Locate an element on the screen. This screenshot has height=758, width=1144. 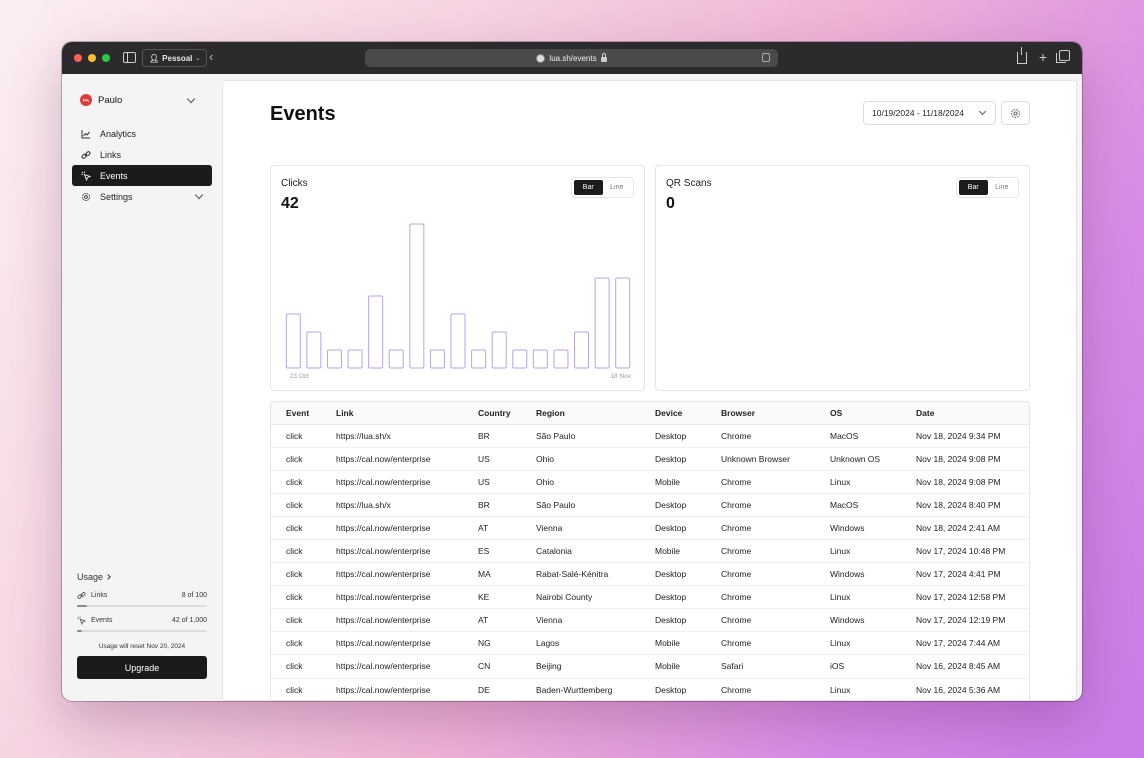
table-cell: Nov 17, 2024 7:44 AM is located at coordinates (972, 643).